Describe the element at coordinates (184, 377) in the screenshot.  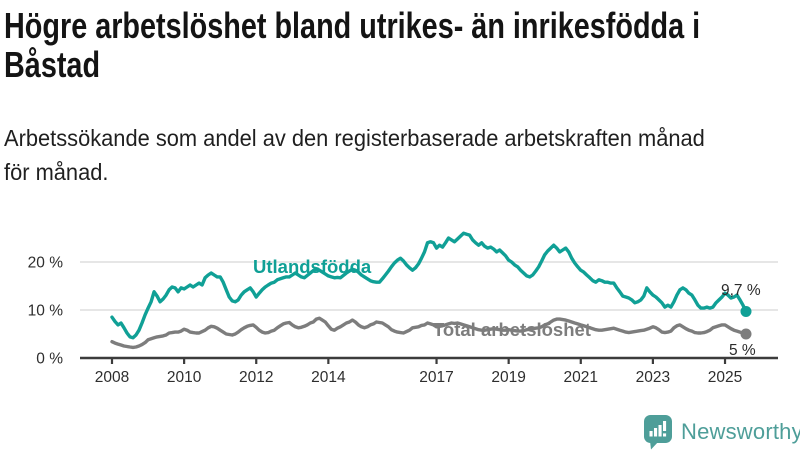
I see `x-tick-label-2010: 2010` at that location.